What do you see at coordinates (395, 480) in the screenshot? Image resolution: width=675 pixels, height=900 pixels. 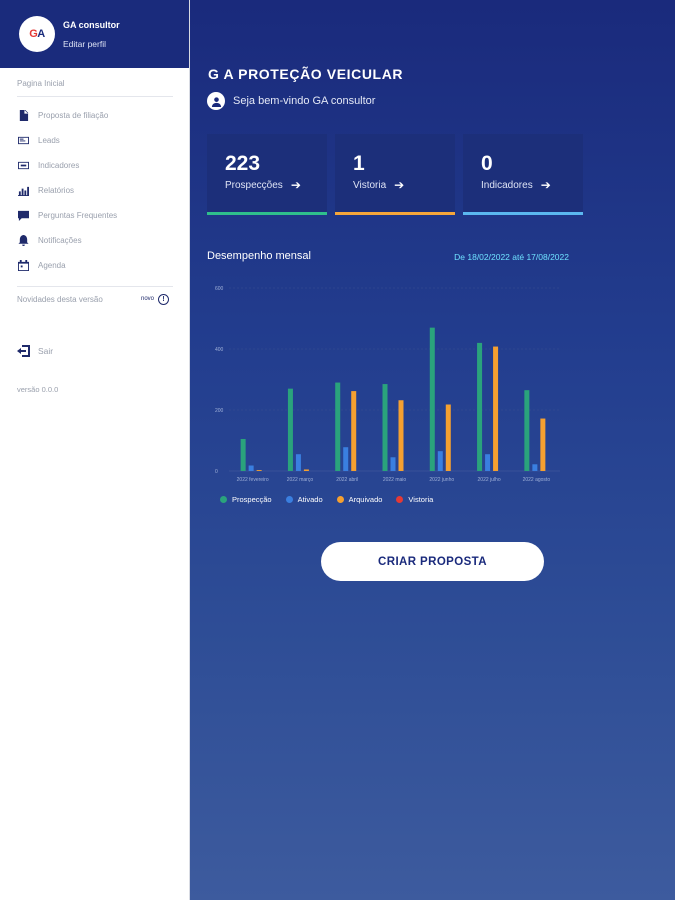 I see `x-tick-label: 2022 maio` at bounding box center [395, 480].